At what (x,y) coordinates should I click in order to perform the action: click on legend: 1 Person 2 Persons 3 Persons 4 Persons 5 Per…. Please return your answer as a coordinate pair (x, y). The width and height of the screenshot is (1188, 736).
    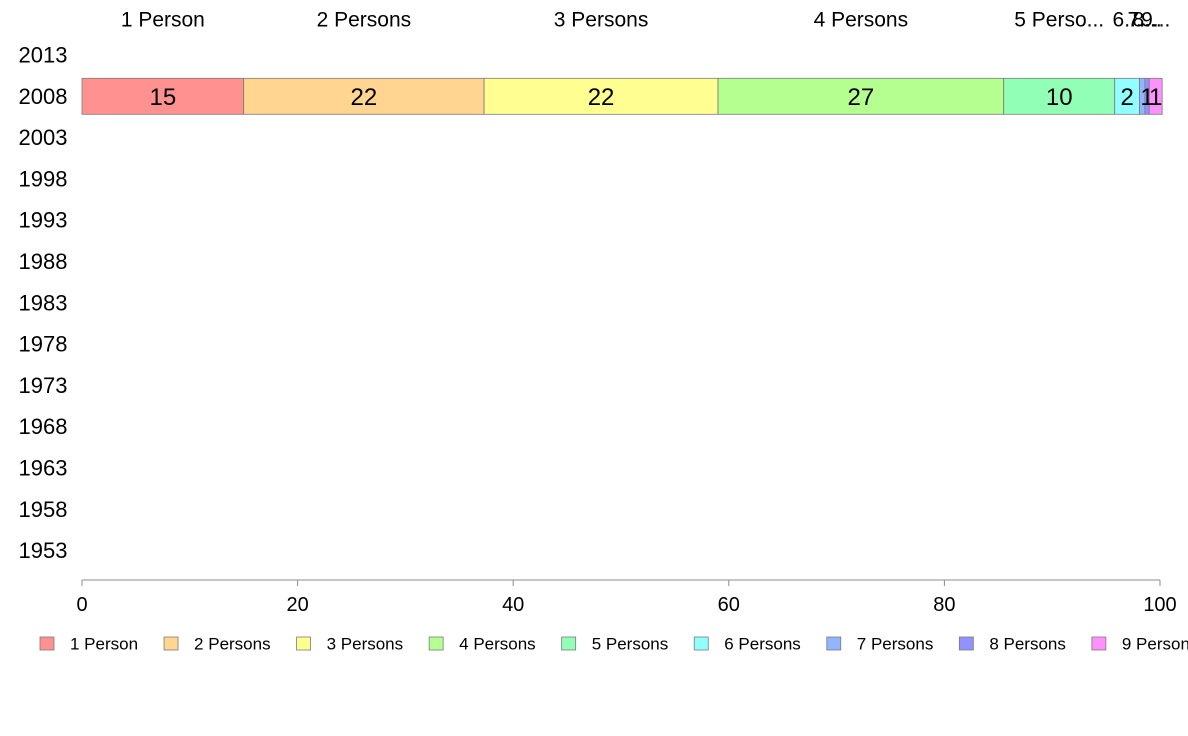
    Looking at the image, I should click on (613, 644).